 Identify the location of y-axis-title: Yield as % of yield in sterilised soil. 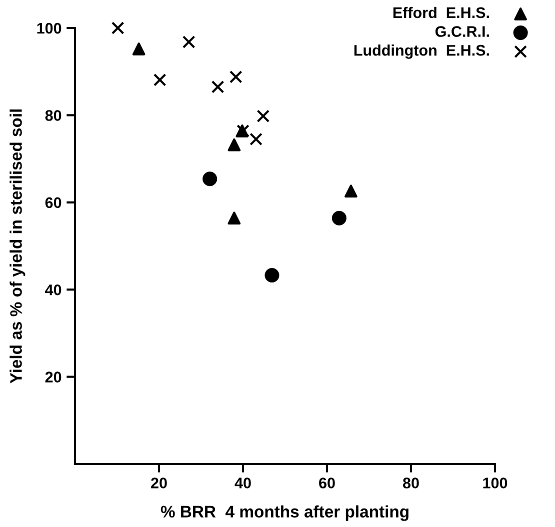
(18, 246).